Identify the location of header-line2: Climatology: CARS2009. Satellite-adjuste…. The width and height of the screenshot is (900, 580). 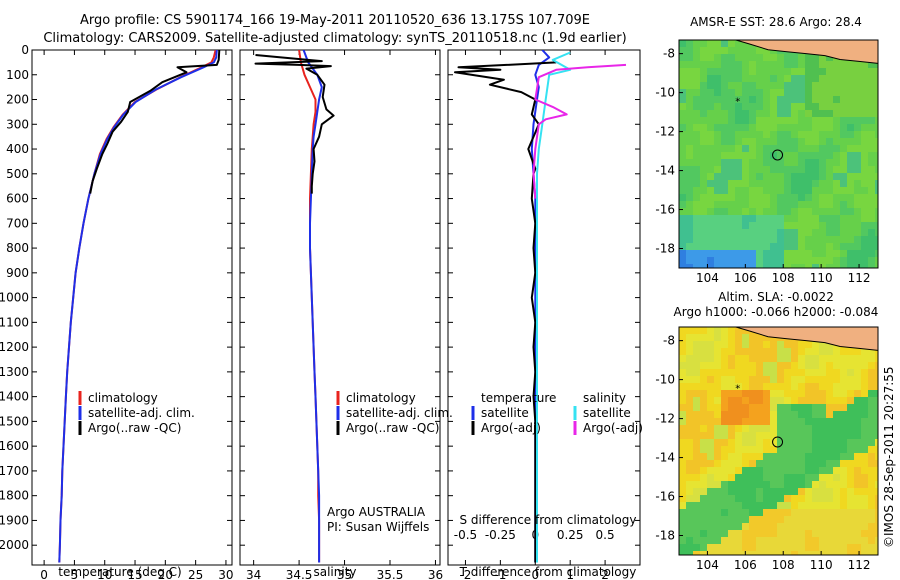
(334, 38).